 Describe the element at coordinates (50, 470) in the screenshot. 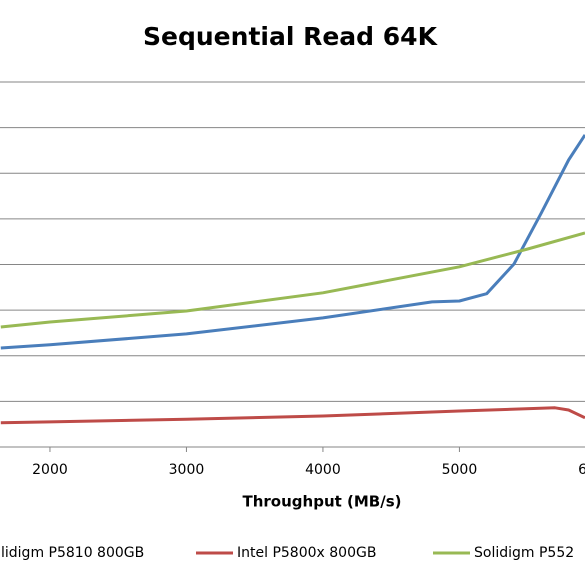

I see `x-tick-label: 2000` at that location.